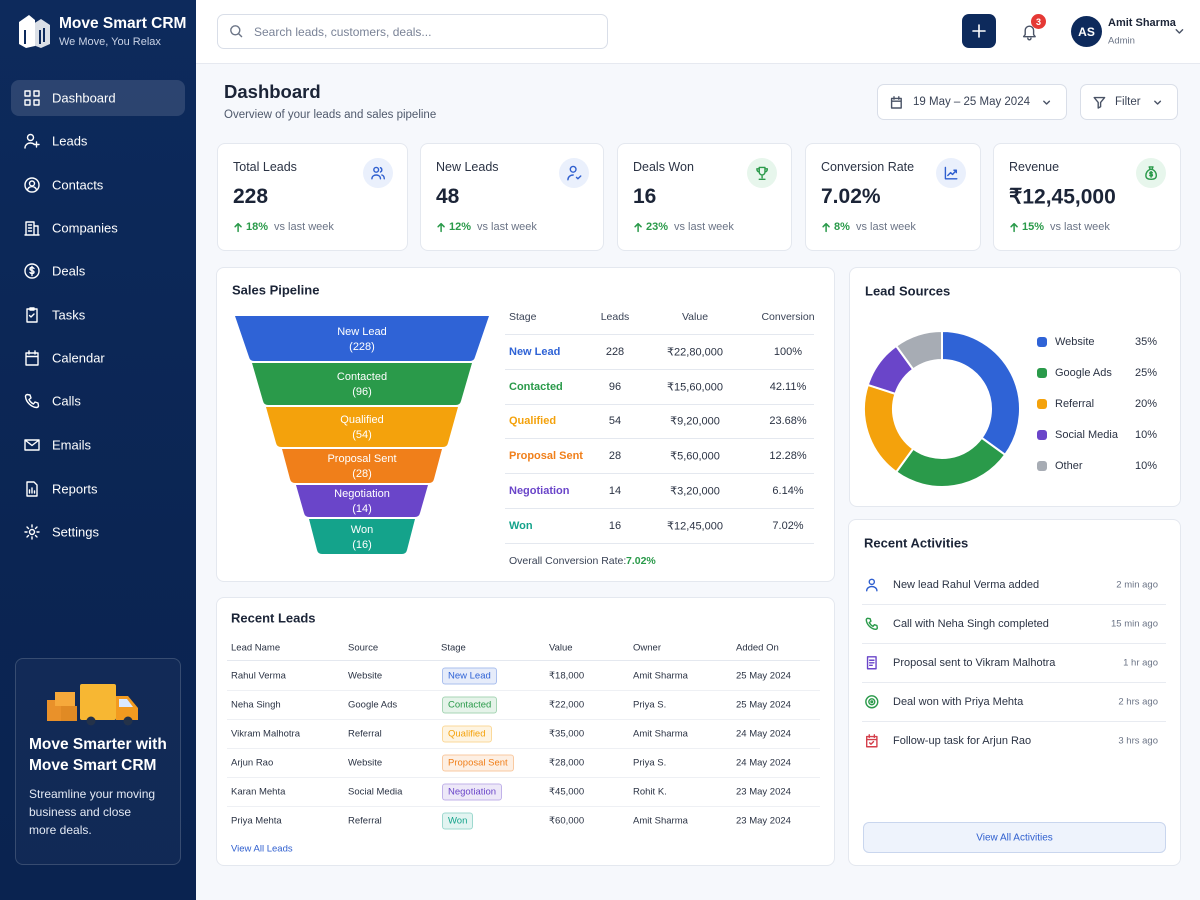 The image size is (1200, 900). I want to click on activity-text: Follow-up task for Arjun Rao, so click(962, 741).